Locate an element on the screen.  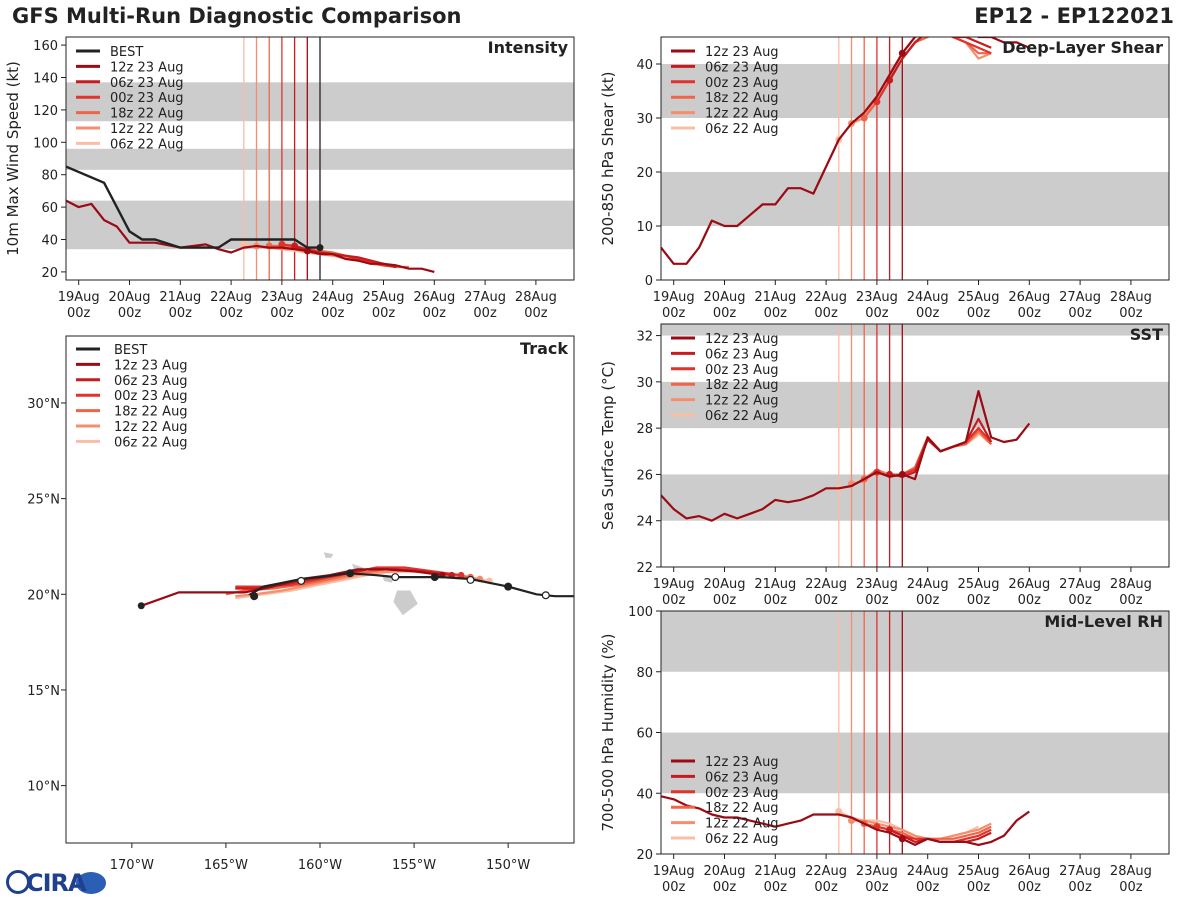
shear-xtick-label: 28Aug is located at coordinates (1131, 297).